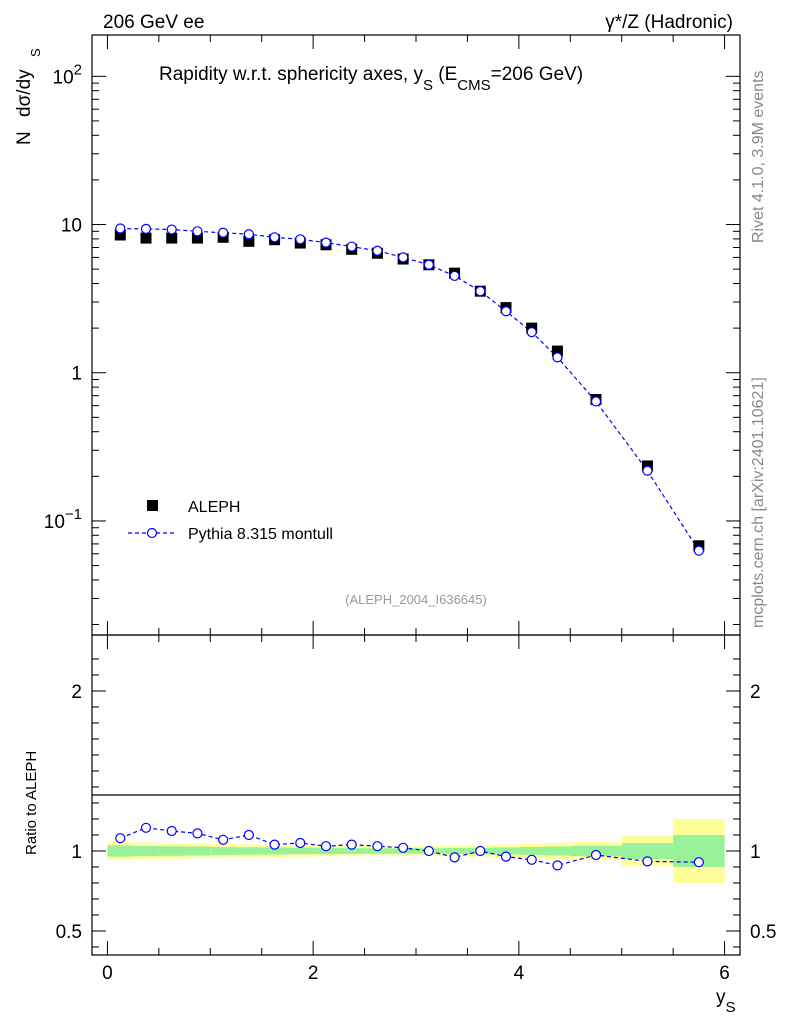 This screenshot has width=786, height=1024. Describe the element at coordinates (416, 599) in the screenshot. I see `analysis-tag: (ALEPH_2004_I636645)` at that location.